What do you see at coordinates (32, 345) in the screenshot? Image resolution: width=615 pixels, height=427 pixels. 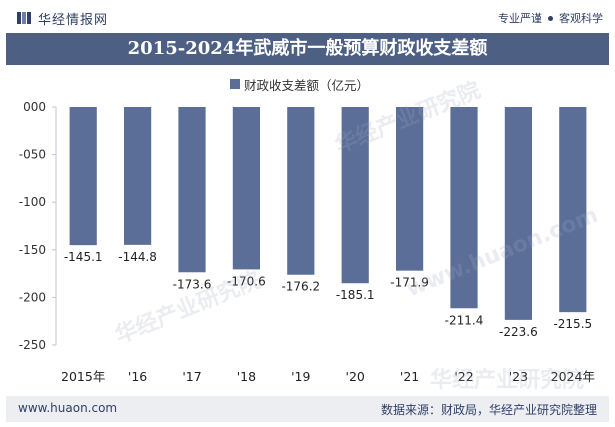 I see `y-tick-label: -250` at bounding box center [32, 345].